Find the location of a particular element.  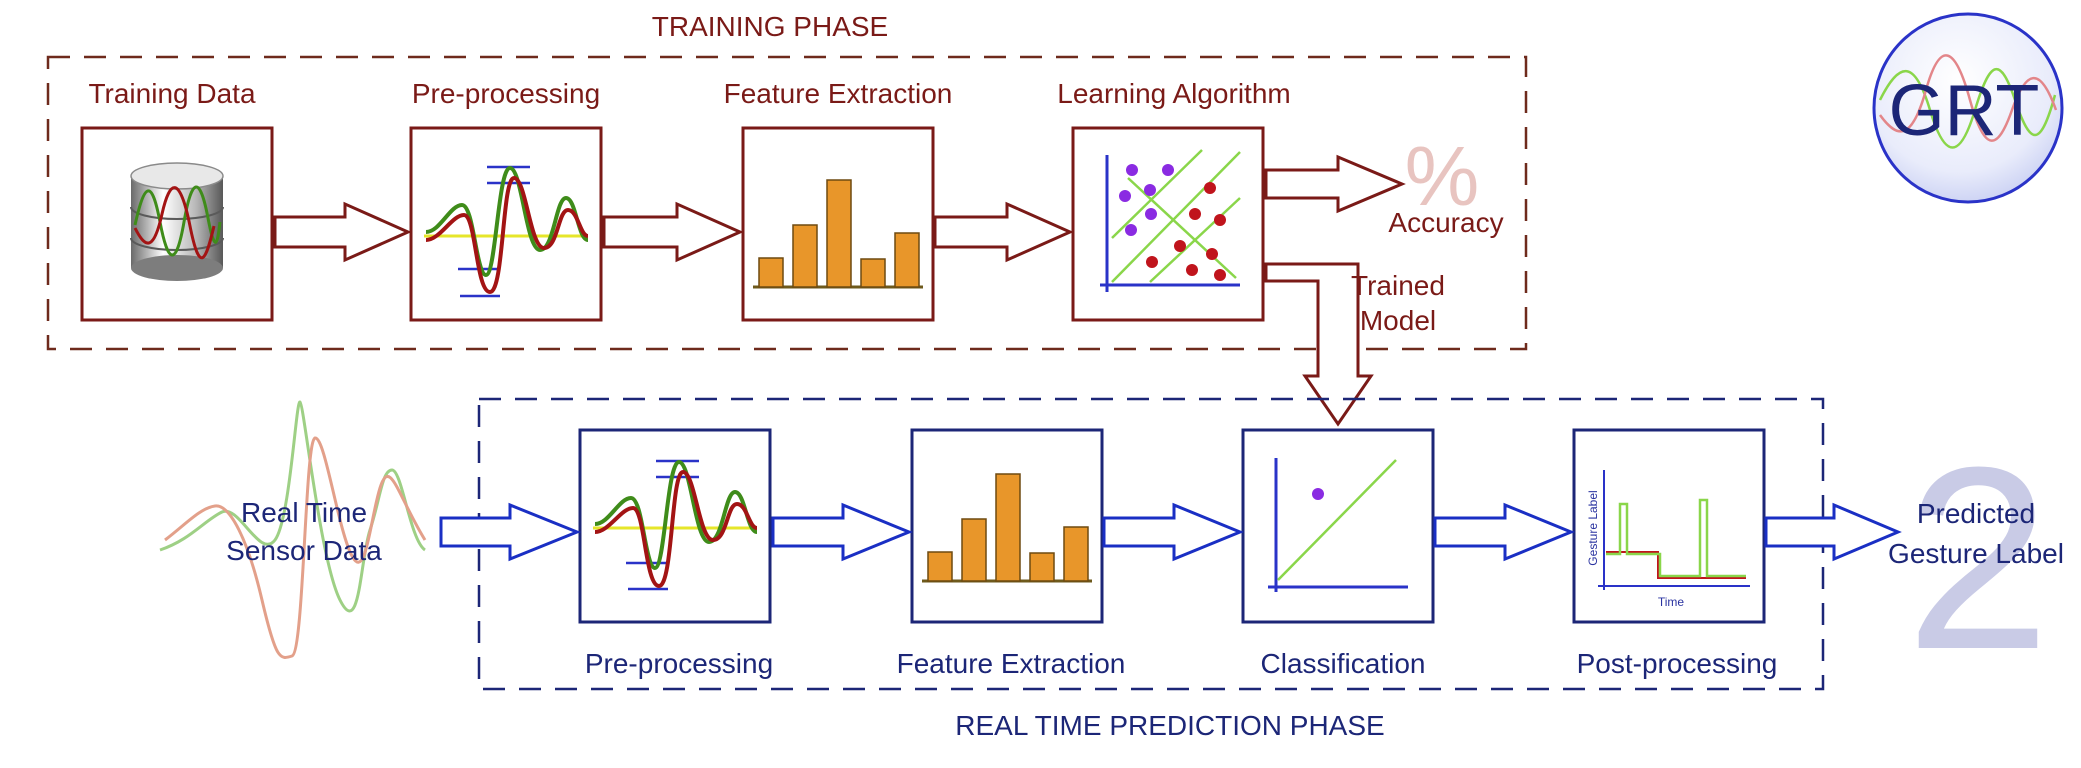

train-preprocessing-box is located at coordinates (506, 224).